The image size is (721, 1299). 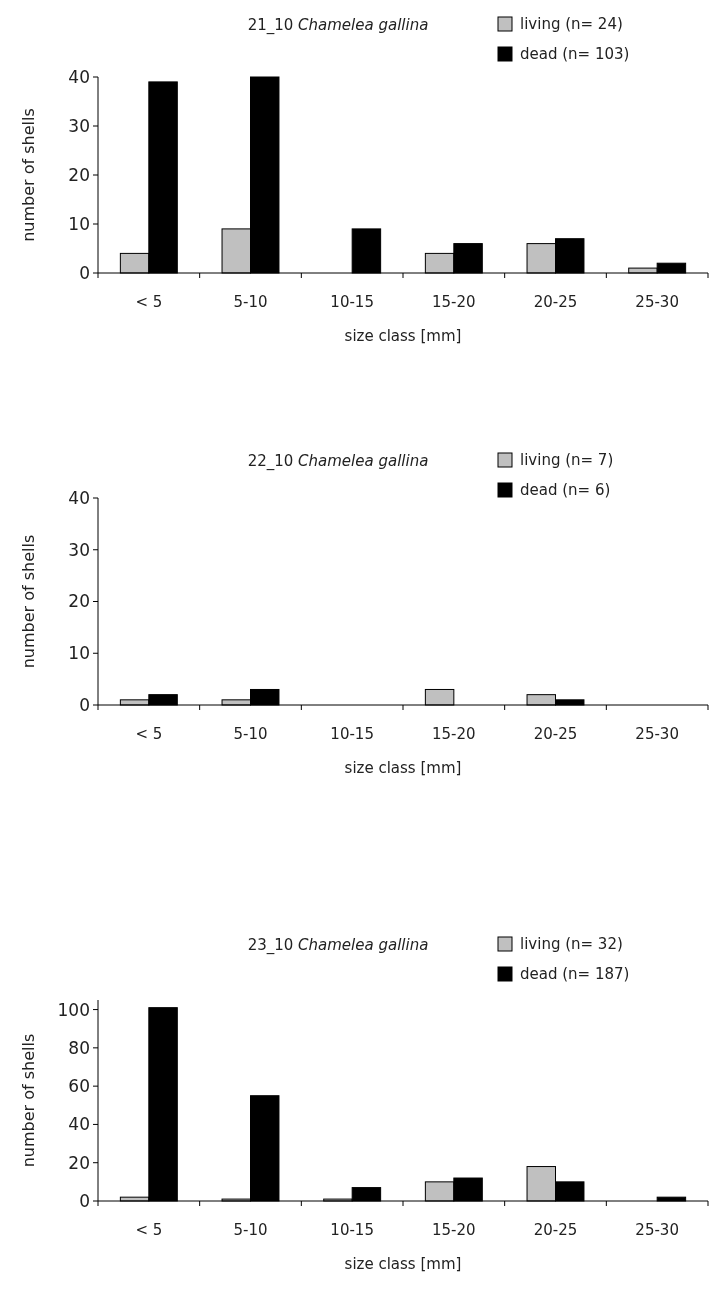 What do you see at coordinates (79, 1086) in the screenshot?
I see `y-tick-label: 60` at bounding box center [79, 1086].